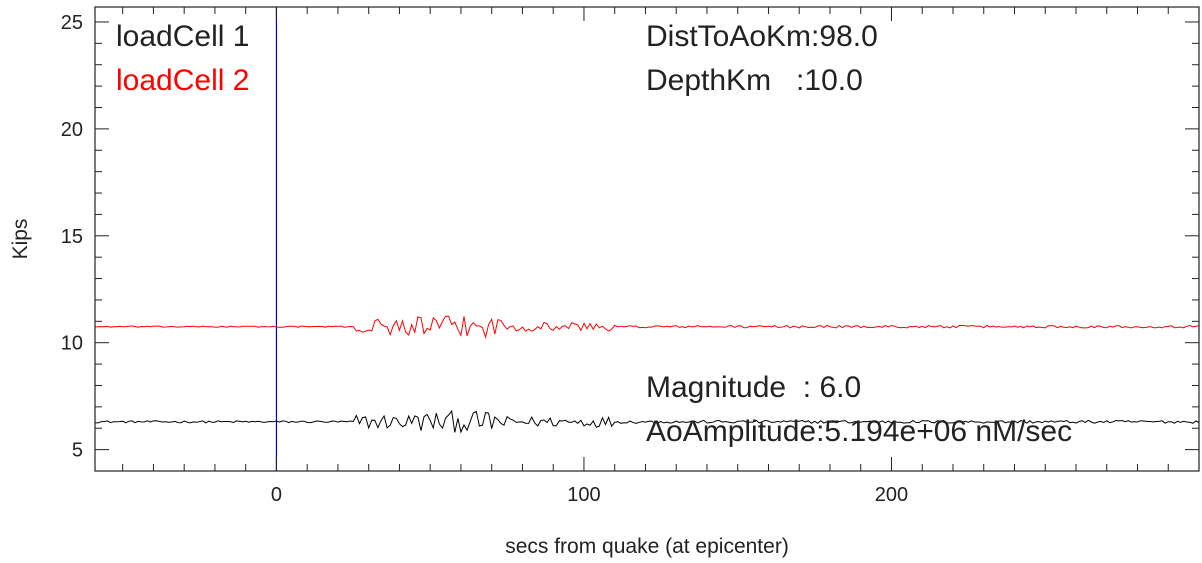  I want to click on annotation-magnitude: Magnitude : 6.0, so click(753, 387).